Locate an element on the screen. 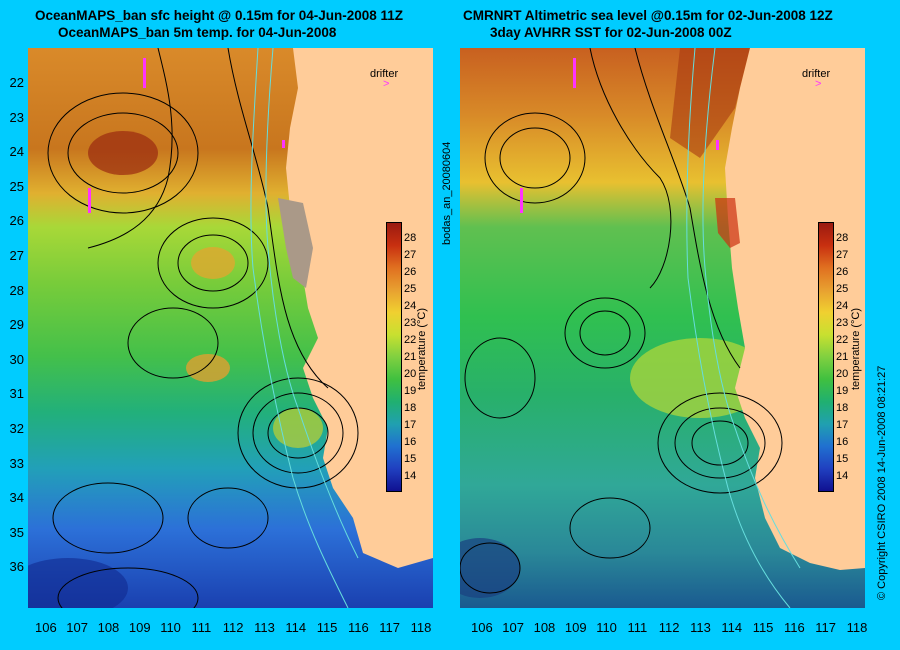  run-id-label: bodas_an_20080604 is located at coordinates (447, 193).